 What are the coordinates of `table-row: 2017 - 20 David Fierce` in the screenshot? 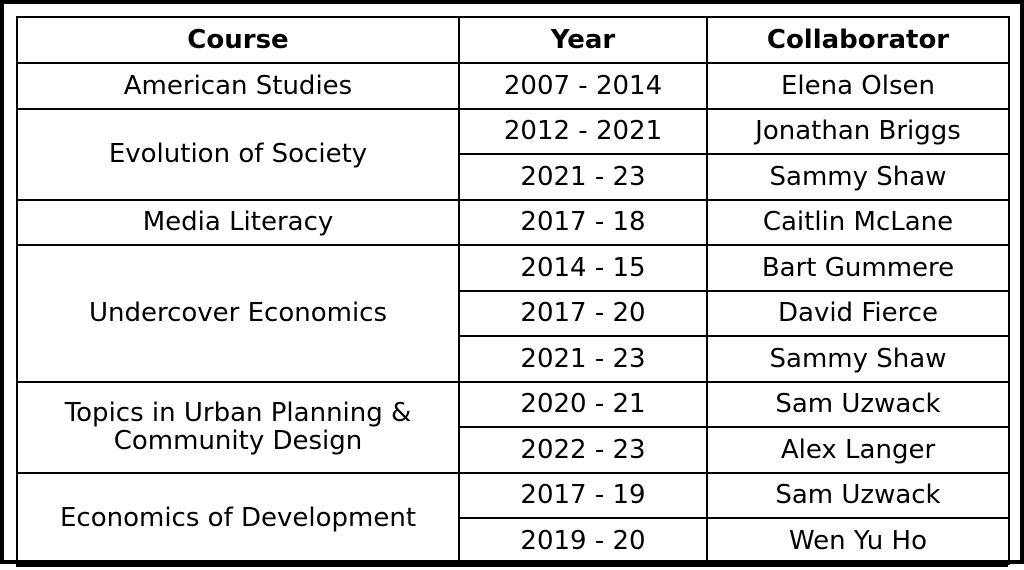 It's located at (513, 313).